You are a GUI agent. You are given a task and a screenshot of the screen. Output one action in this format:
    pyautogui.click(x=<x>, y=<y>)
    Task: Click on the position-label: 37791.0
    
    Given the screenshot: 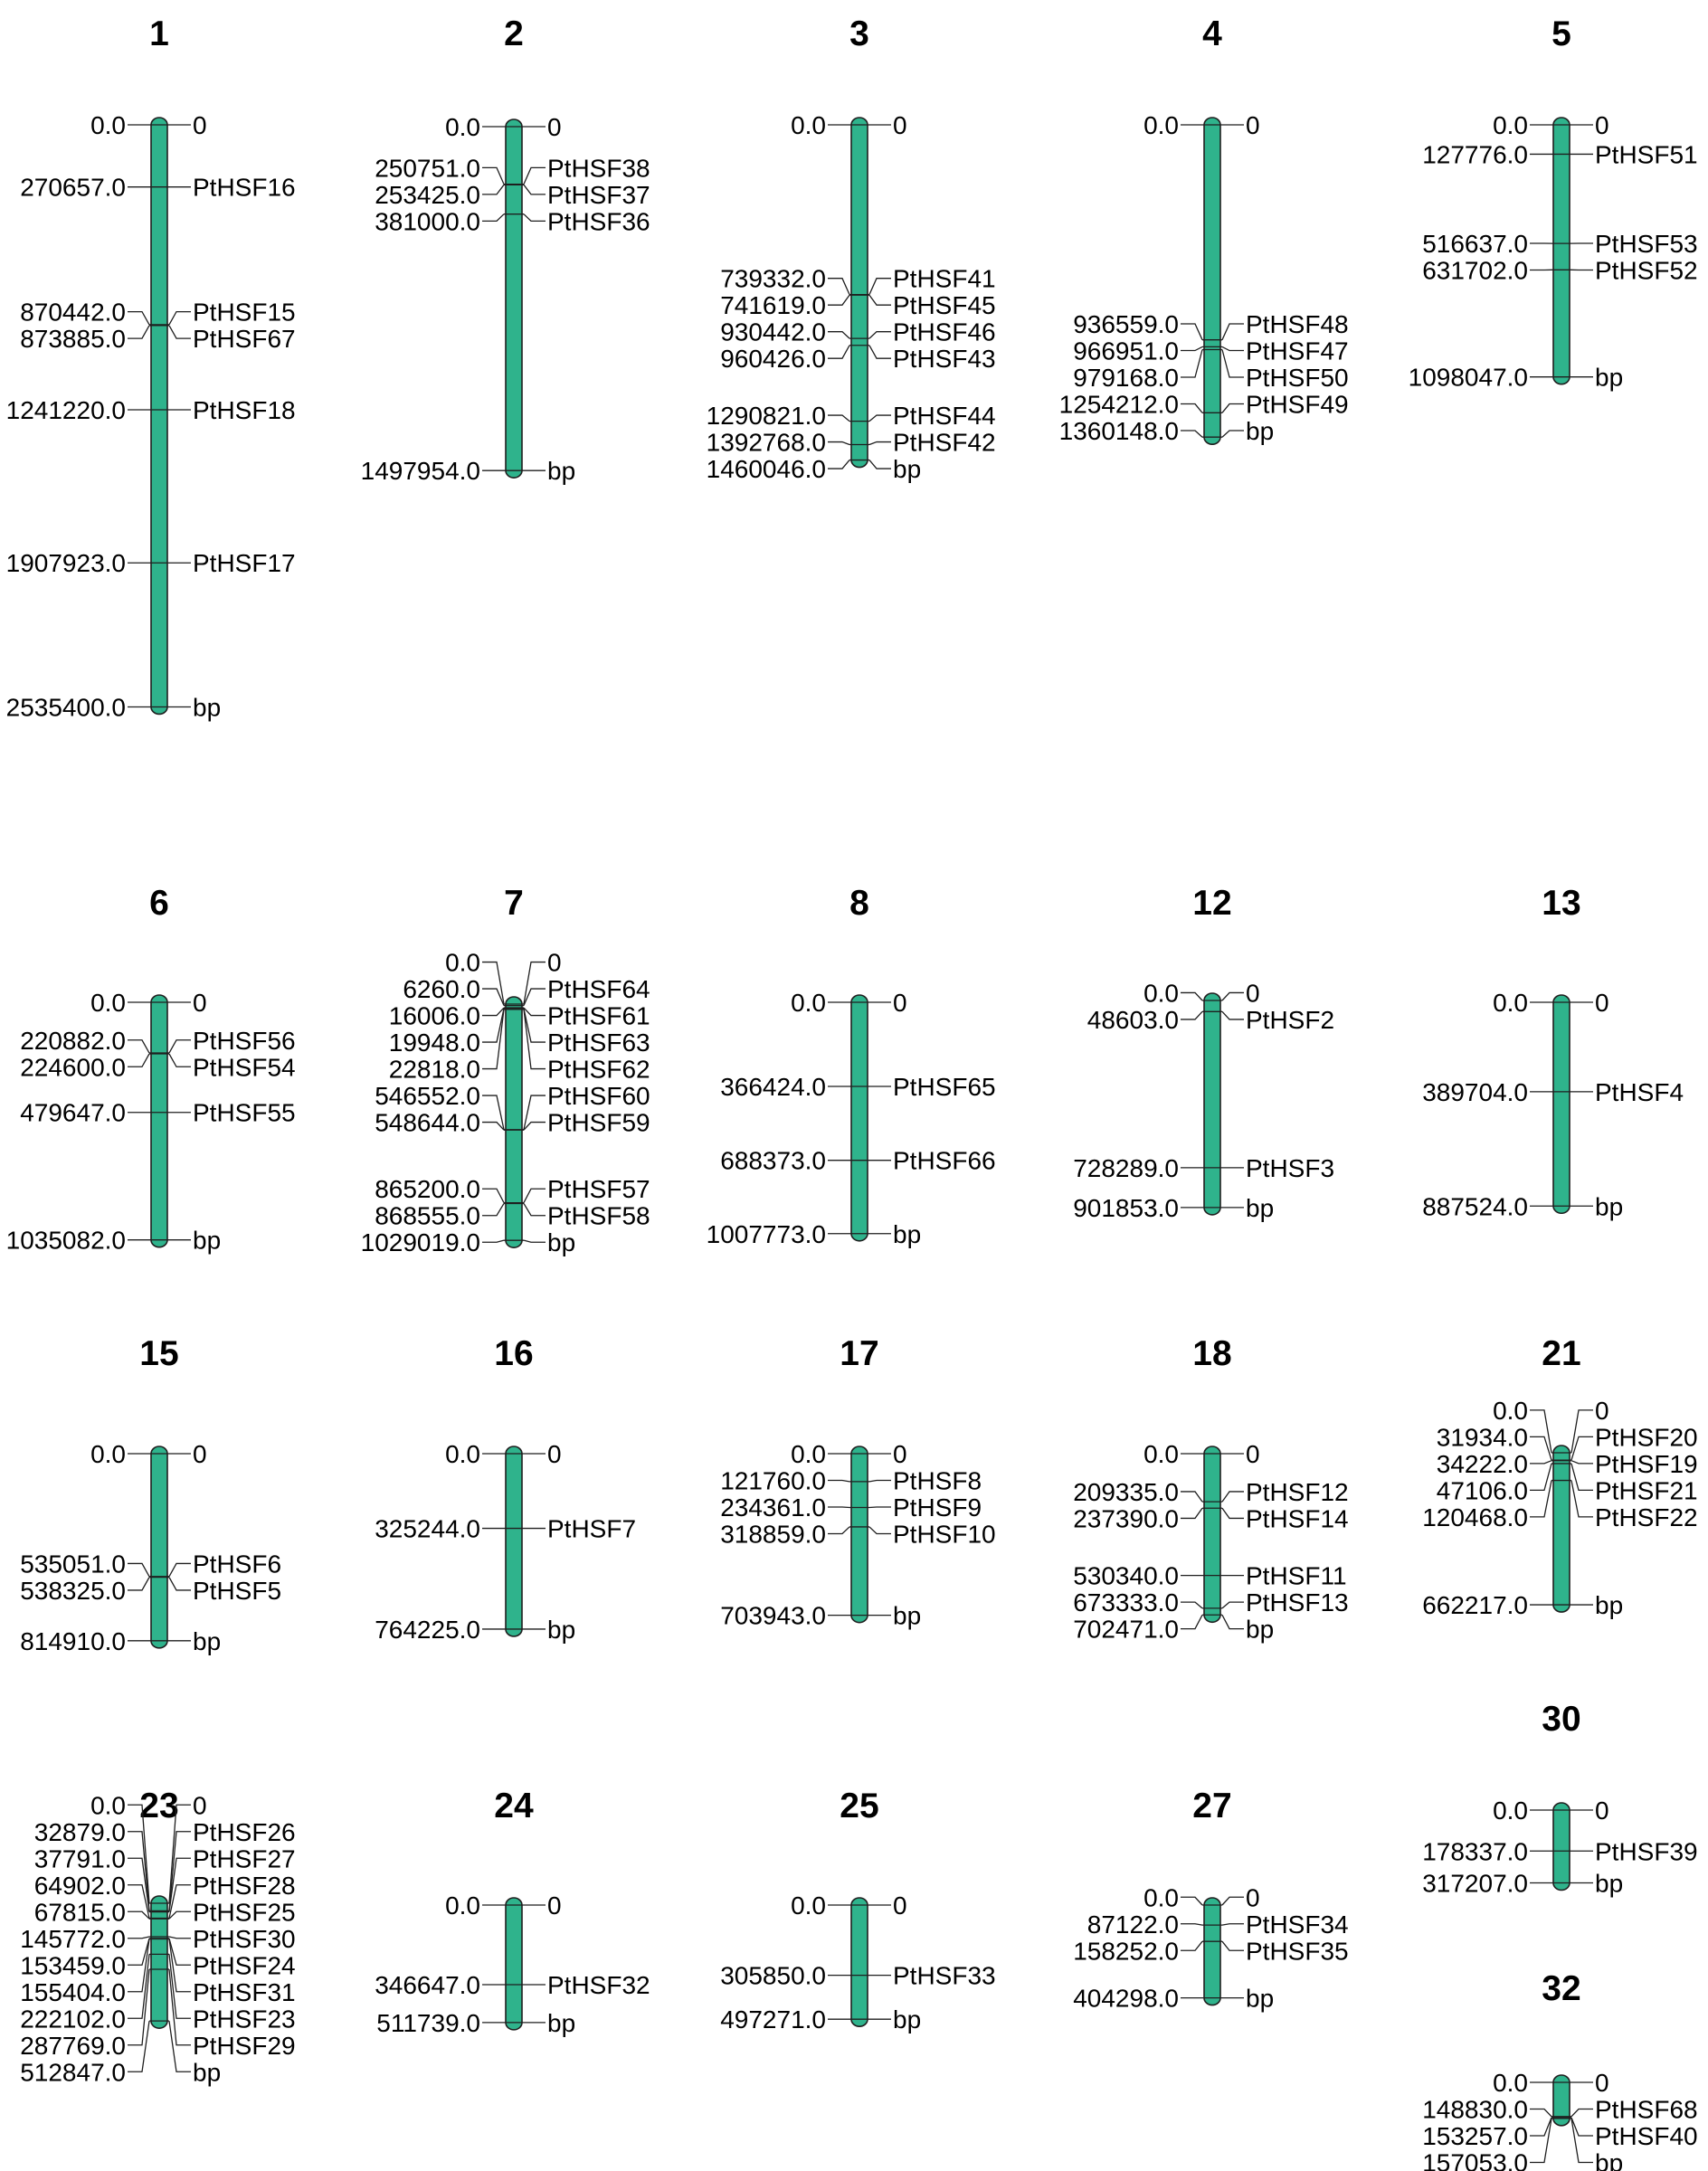 What is the action you would take?
    pyautogui.click(x=80, y=1858)
    